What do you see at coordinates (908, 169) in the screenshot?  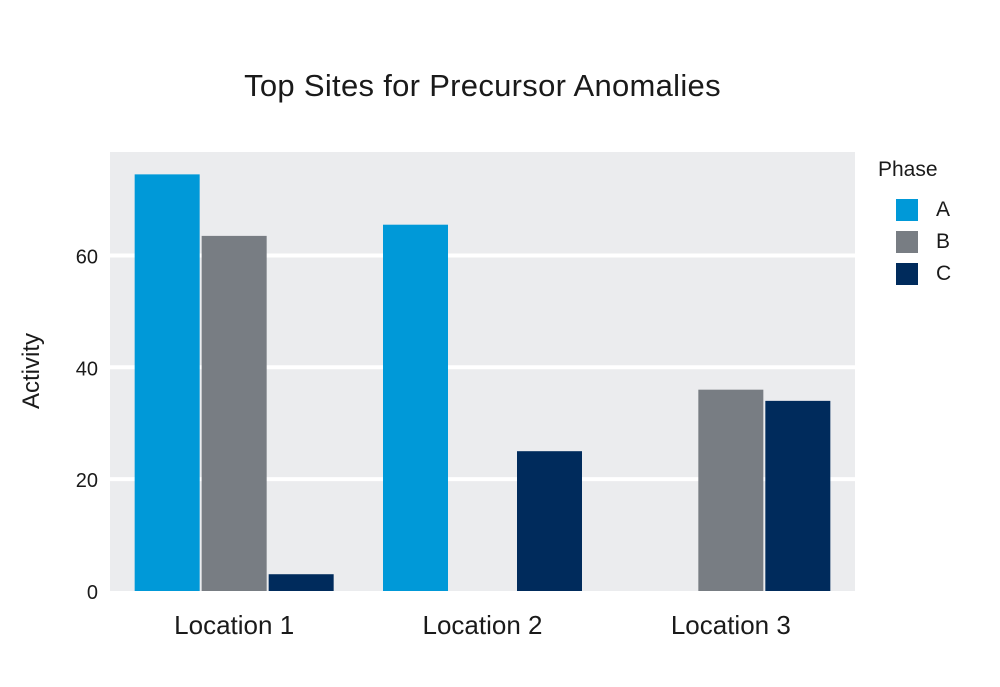 I see `legend-title: Phase` at bounding box center [908, 169].